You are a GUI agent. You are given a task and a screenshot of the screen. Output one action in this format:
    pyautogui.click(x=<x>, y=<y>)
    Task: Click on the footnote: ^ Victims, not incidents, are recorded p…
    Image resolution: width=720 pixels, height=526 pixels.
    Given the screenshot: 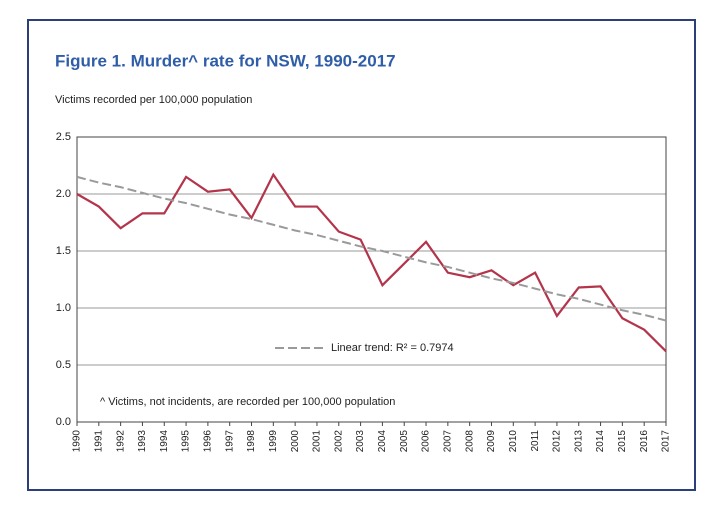 What is the action you would take?
    pyautogui.click(x=247, y=402)
    